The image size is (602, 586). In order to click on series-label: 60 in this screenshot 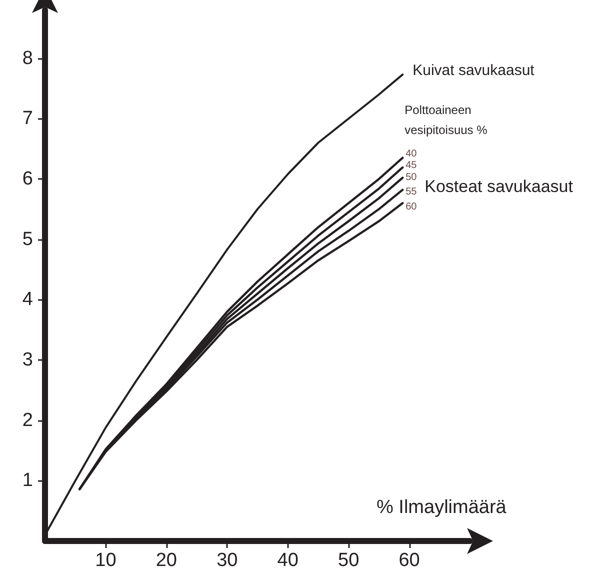, I will do `click(412, 207)`.